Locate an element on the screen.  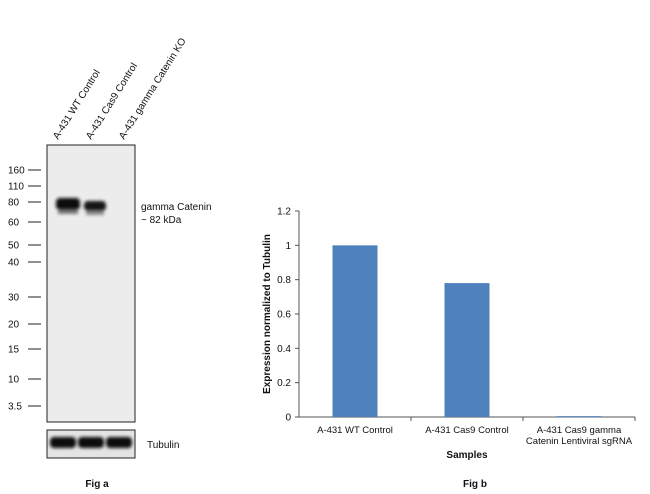
x-tick-label: Catenin Lentiviral sgRNA is located at coordinates (579, 441).